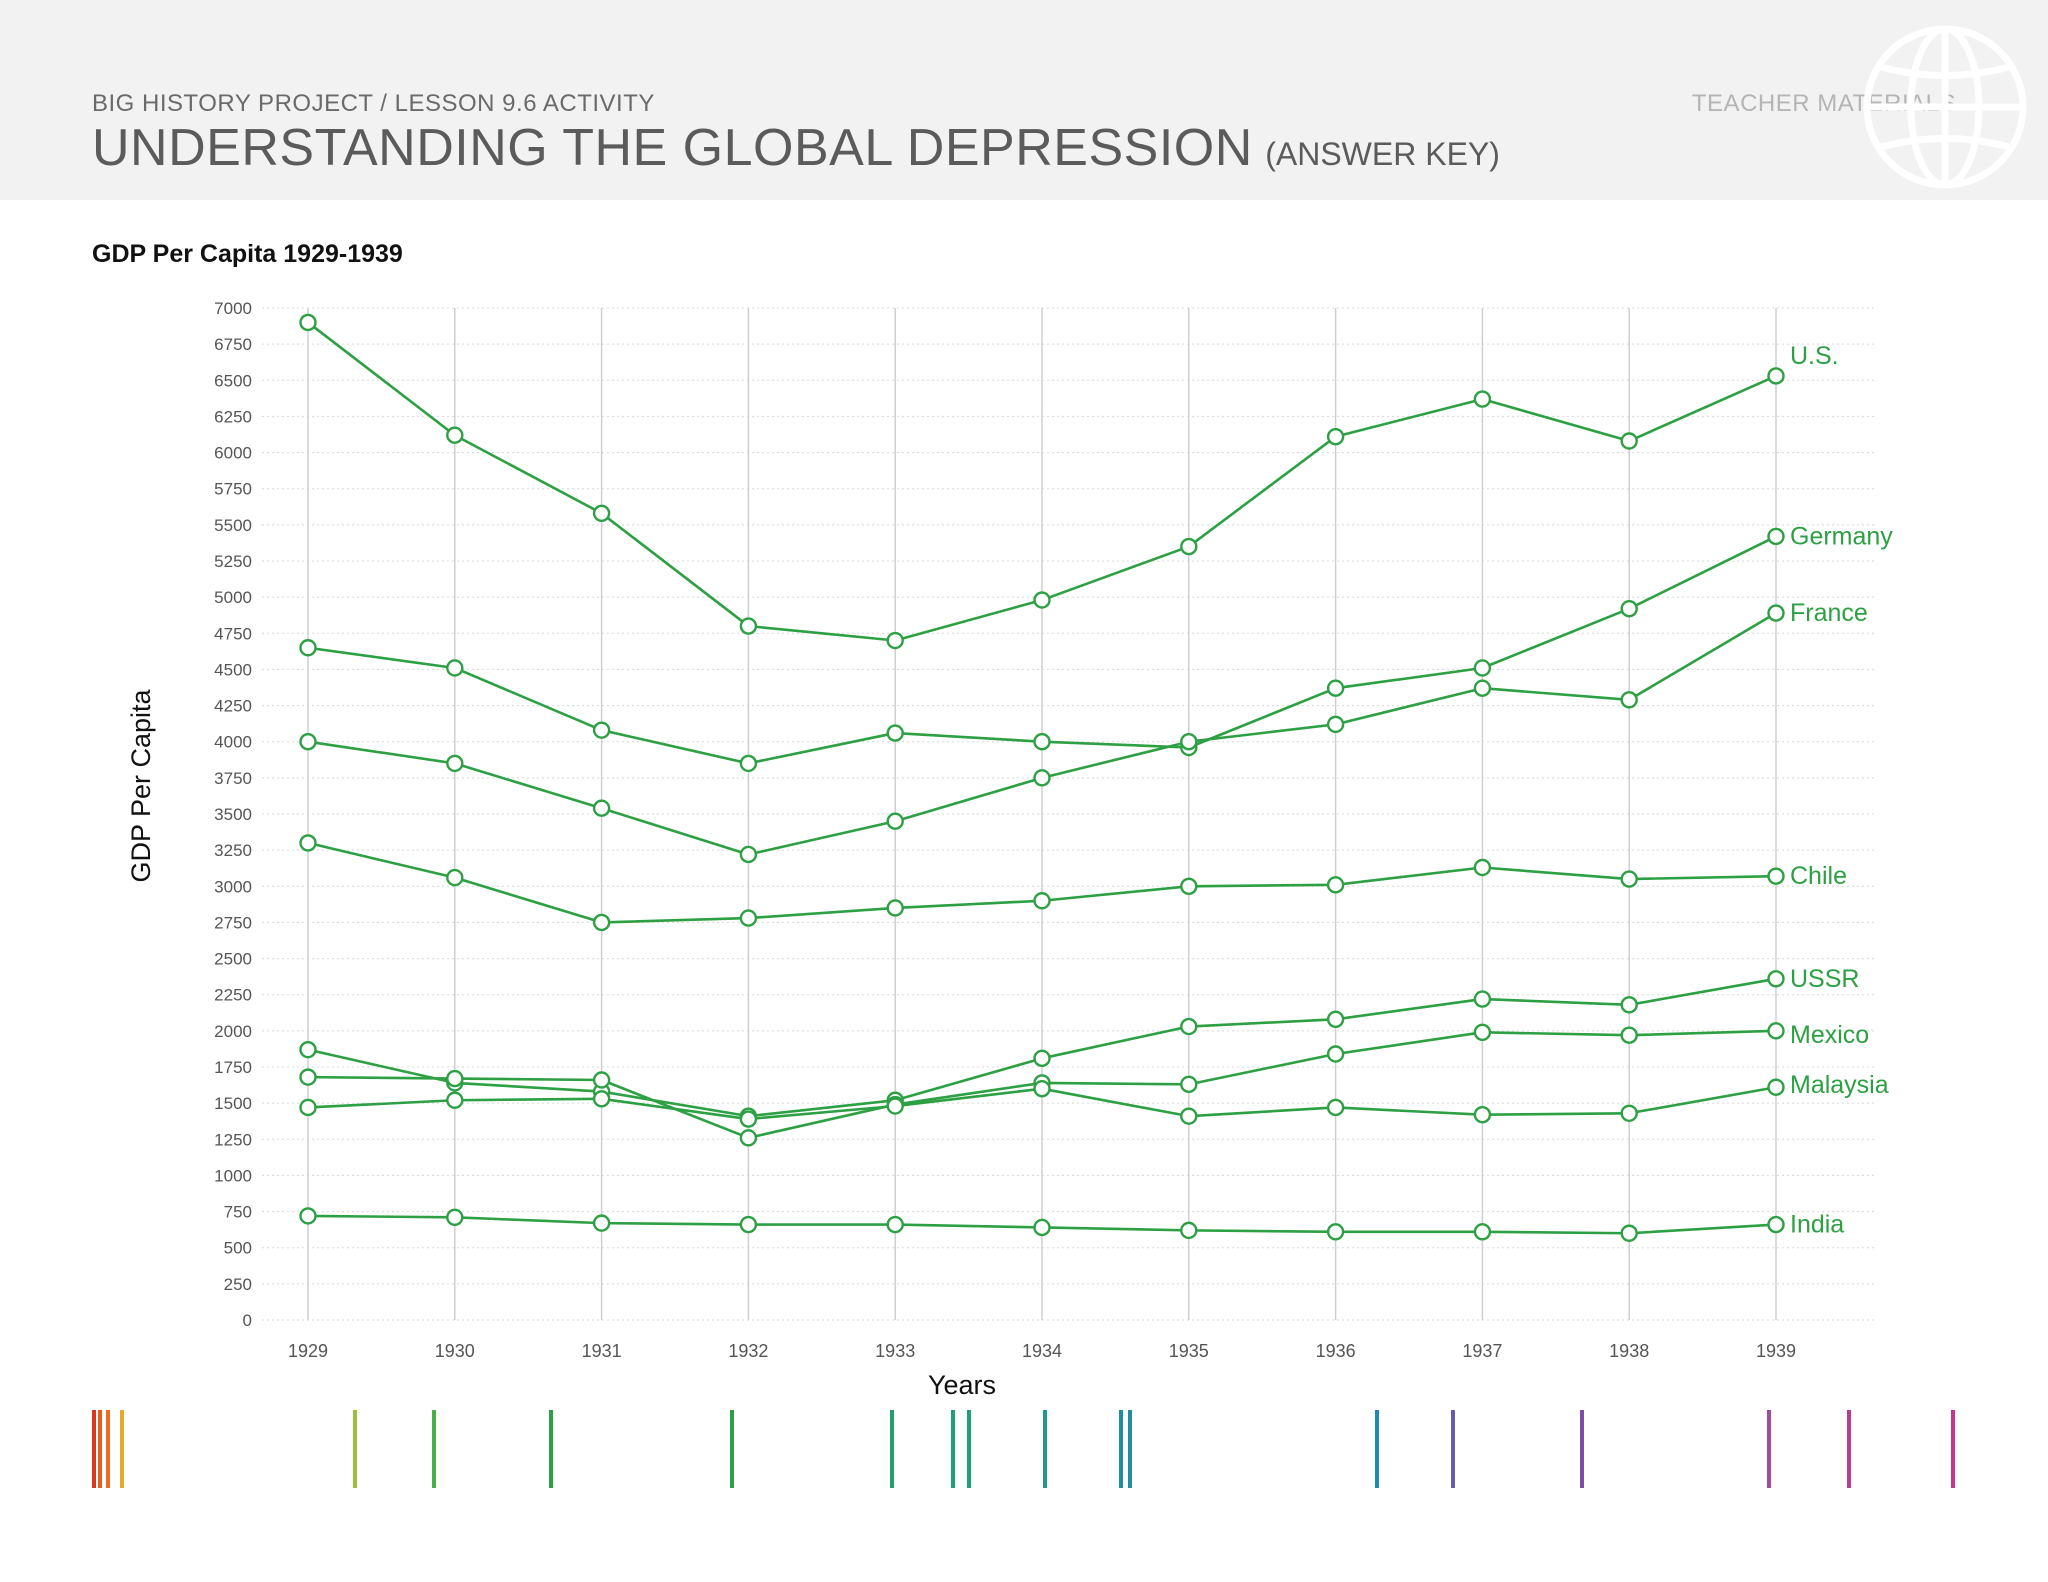  I want to click on y-tick-label: 2000, so click(233, 1031).